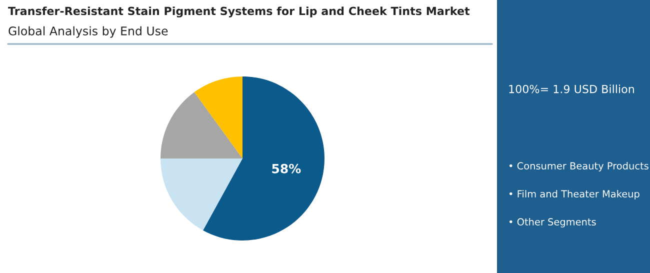 The width and height of the screenshot is (650, 273). I want to click on text: • Other Segments, so click(552, 223).